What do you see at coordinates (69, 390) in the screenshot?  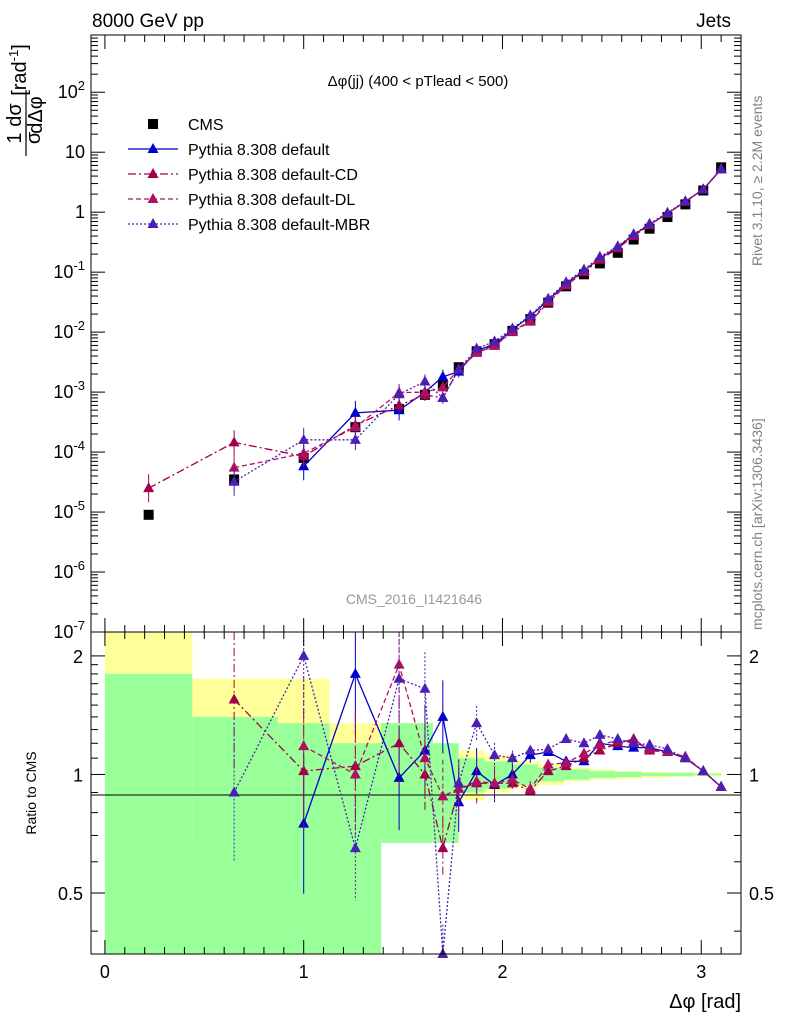 I see `y-tick-label: 10⁻³` at bounding box center [69, 390].